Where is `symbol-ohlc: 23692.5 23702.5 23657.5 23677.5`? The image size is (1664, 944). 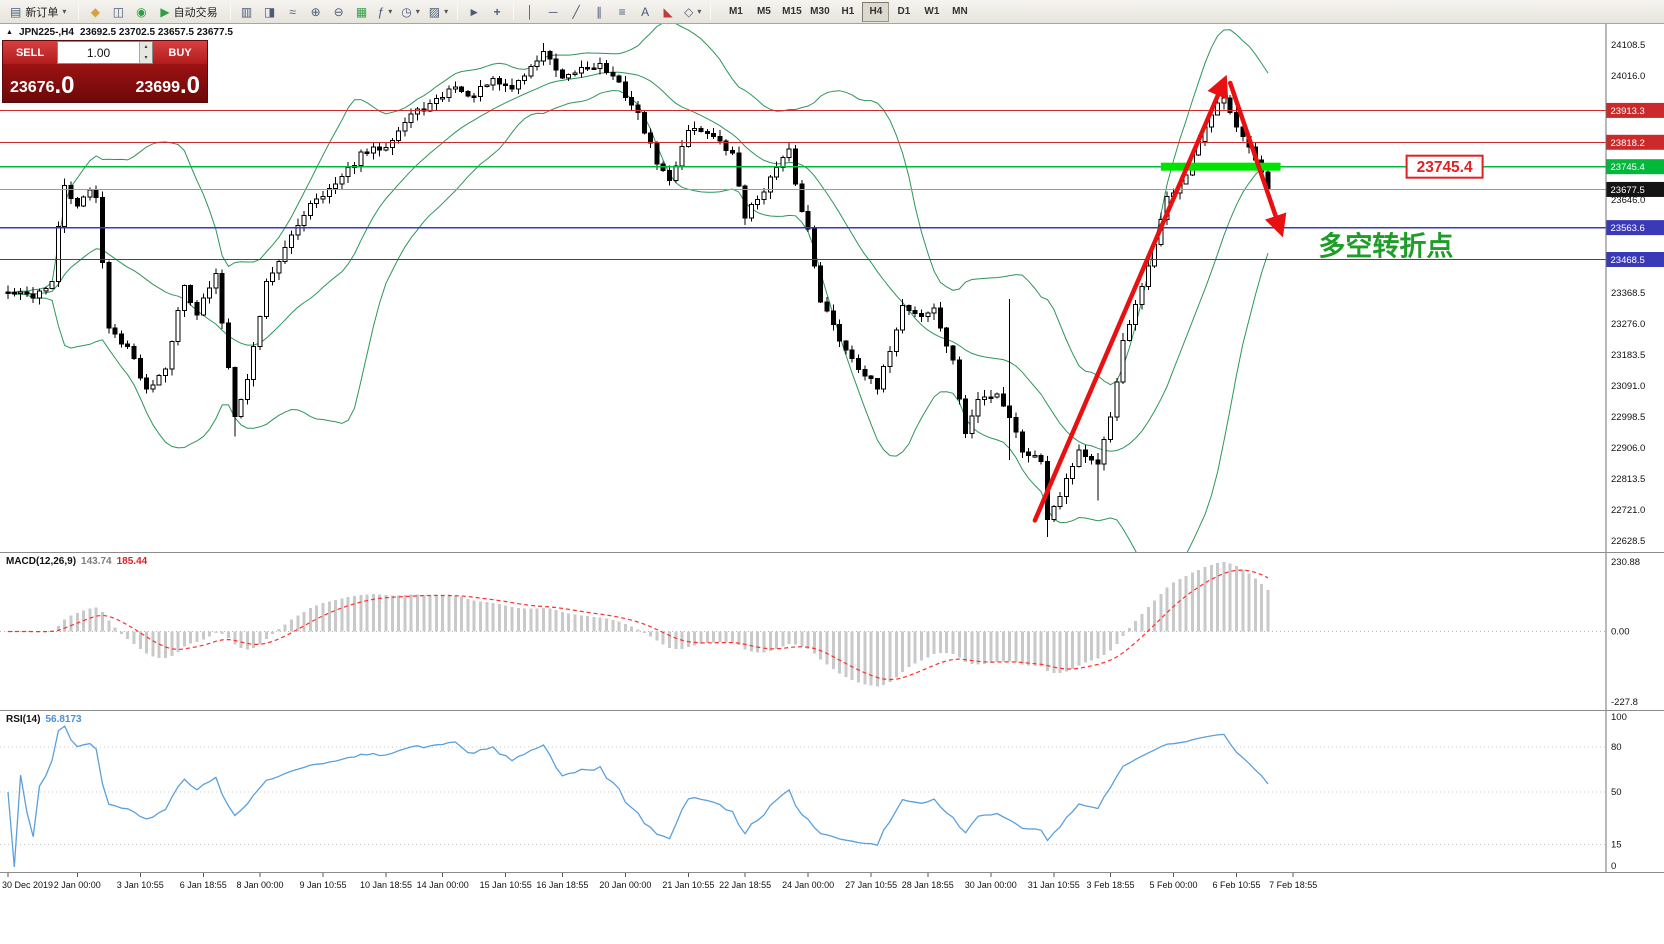
symbol-ohlc: 23692.5 23702.5 23657.5 23677.5 is located at coordinates (156, 32).